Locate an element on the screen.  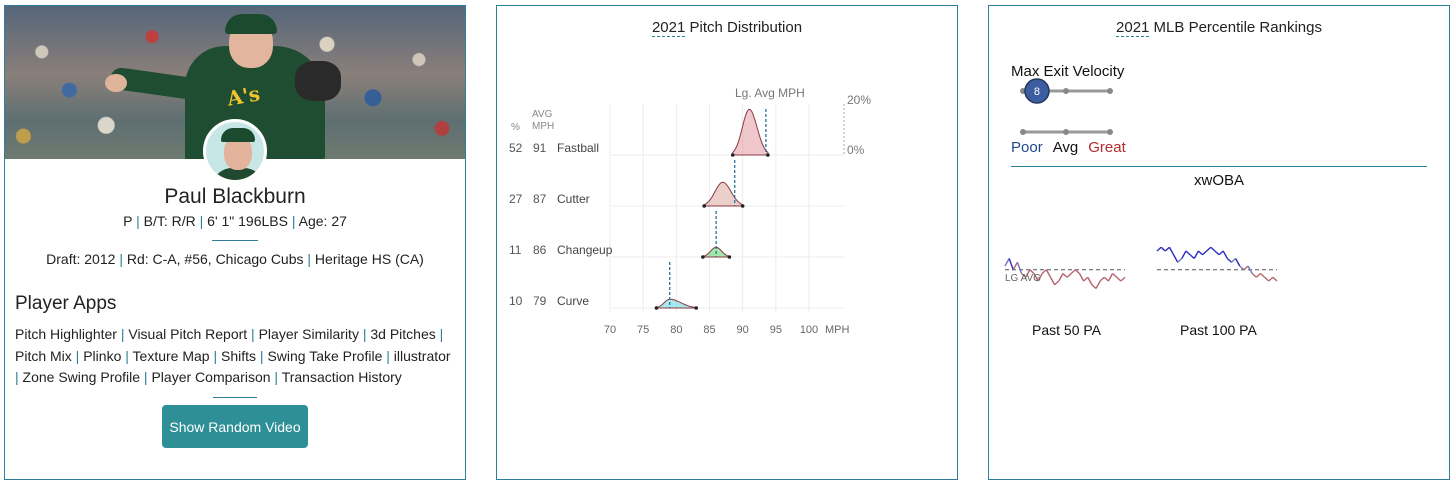
app-link-visual-pitch-report: Visual Pitch Report is located at coordinates (188, 334).